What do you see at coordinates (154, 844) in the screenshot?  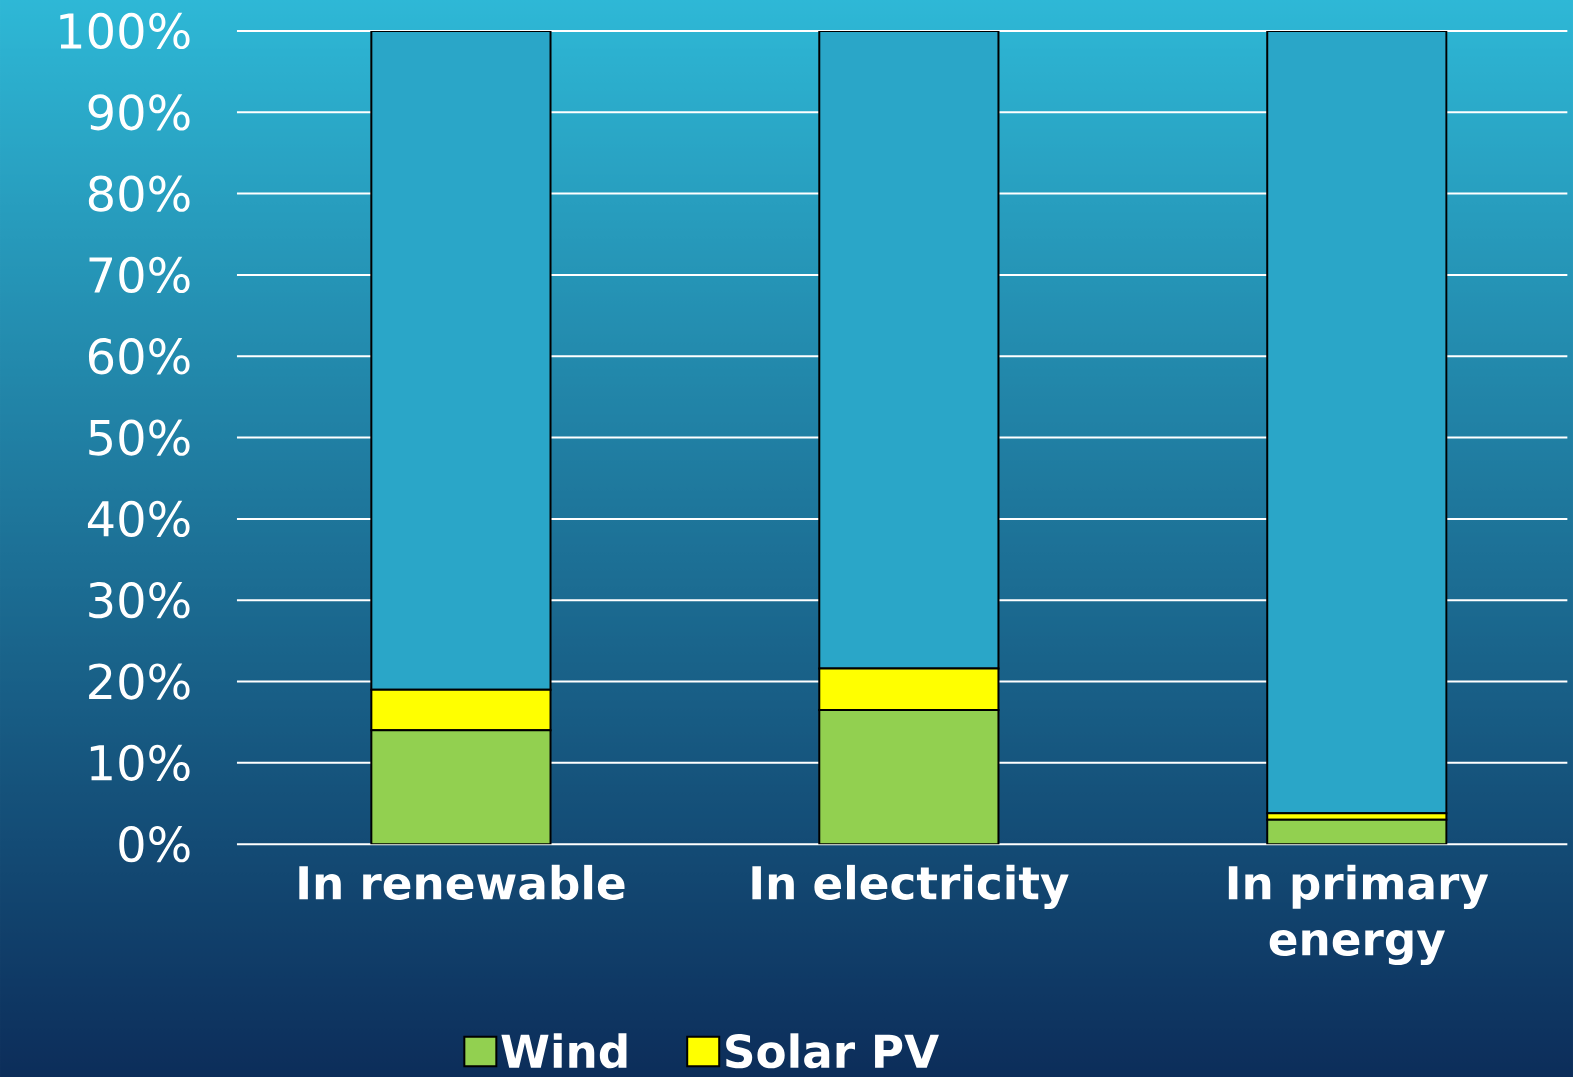 I see `y-tick-label: 0%` at bounding box center [154, 844].